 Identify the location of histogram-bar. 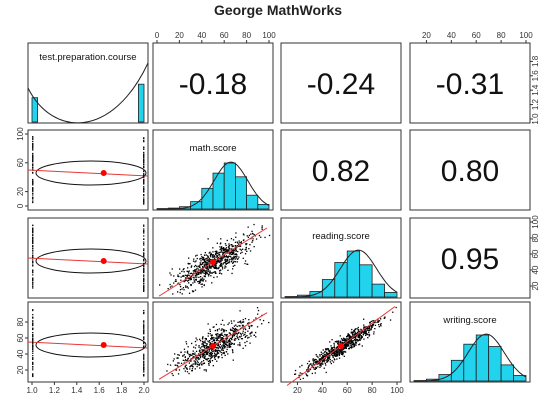
(378, 290).